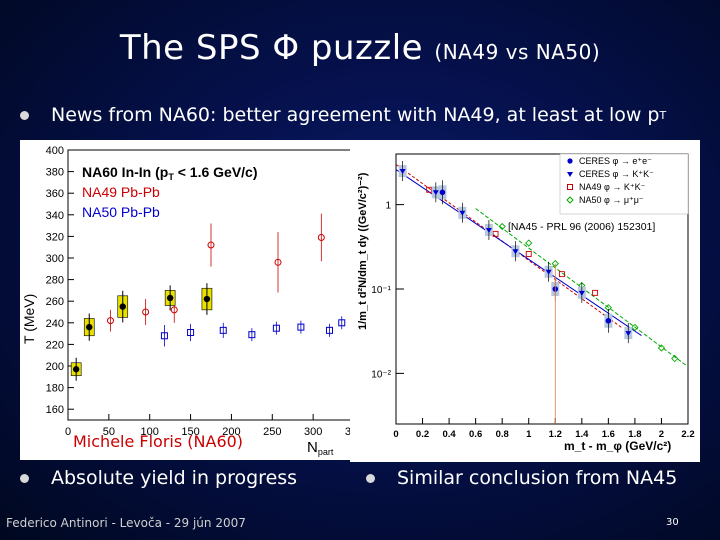 Image resolution: width=720 pixels, height=540 pixels. Describe the element at coordinates (475, 434) in the screenshot. I see `x-tick-label: 0.6` at that location.